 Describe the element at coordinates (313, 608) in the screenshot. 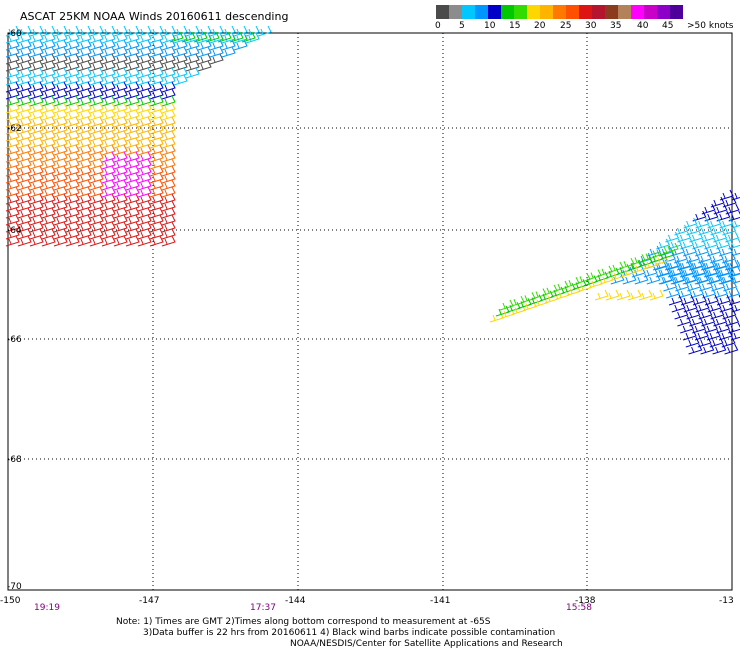

I see `pass-times: 19:19 17:37 15:58` at that location.